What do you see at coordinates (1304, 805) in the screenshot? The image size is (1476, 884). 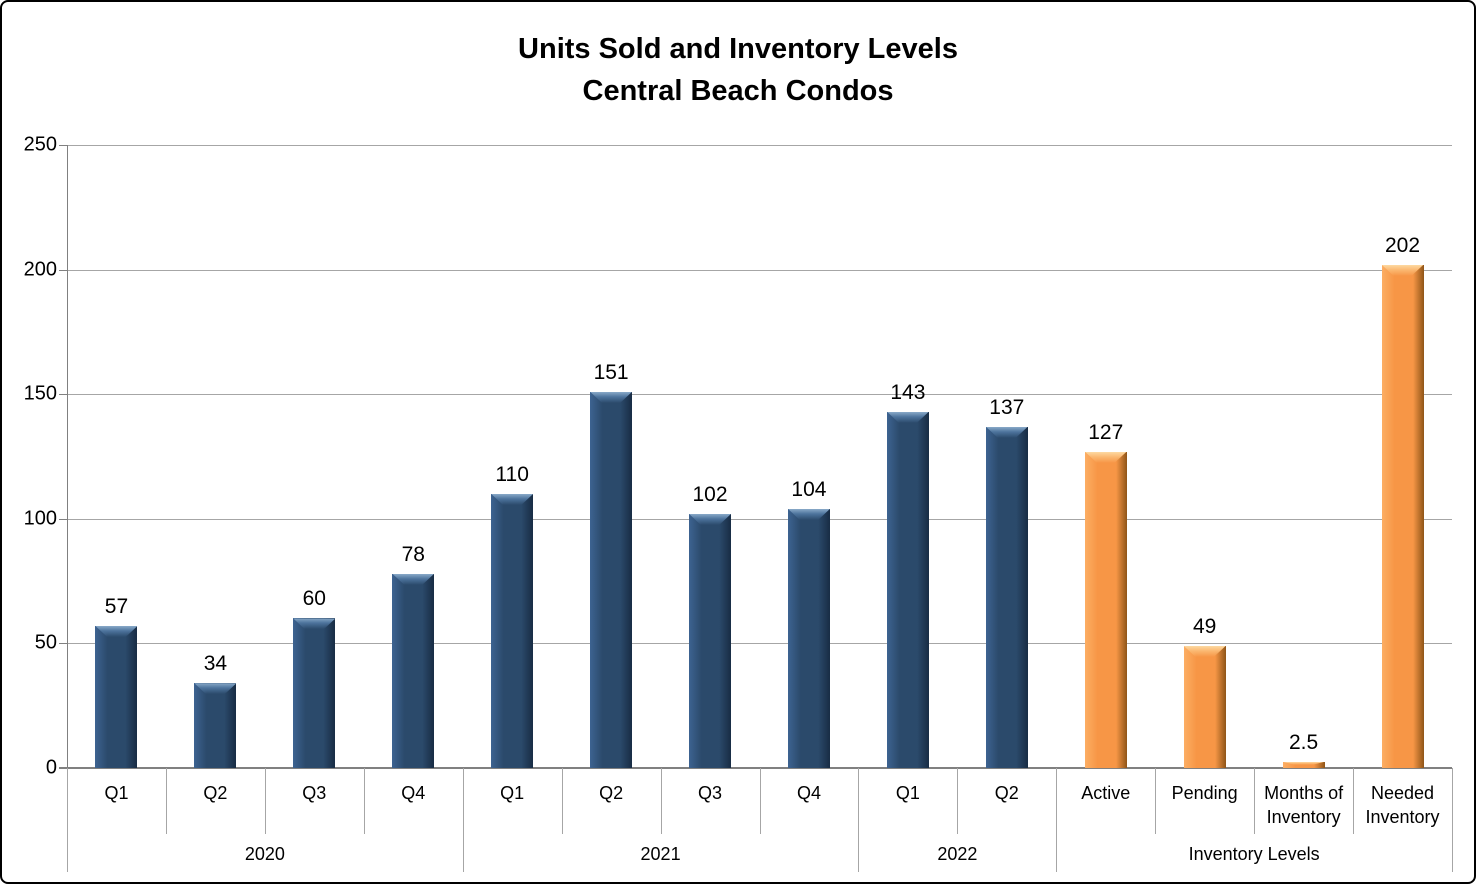 I see `category-cell: Months of Inventory` at bounding box center [1304, 805].